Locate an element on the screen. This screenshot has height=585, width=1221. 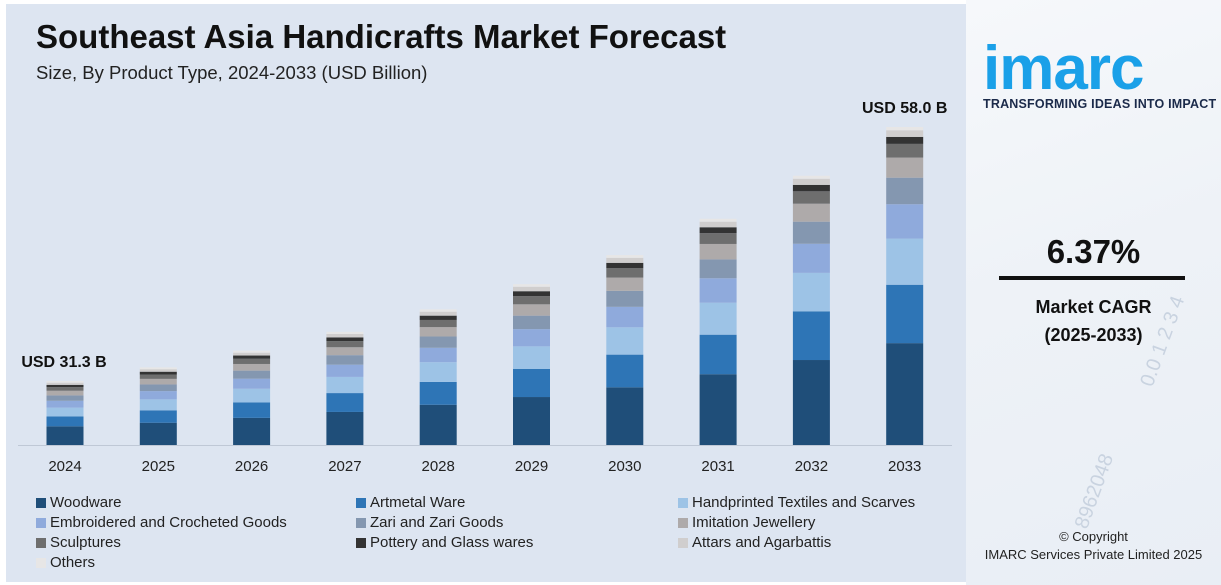
x-tick-label: 2024 is located at coordinates (64, 466).